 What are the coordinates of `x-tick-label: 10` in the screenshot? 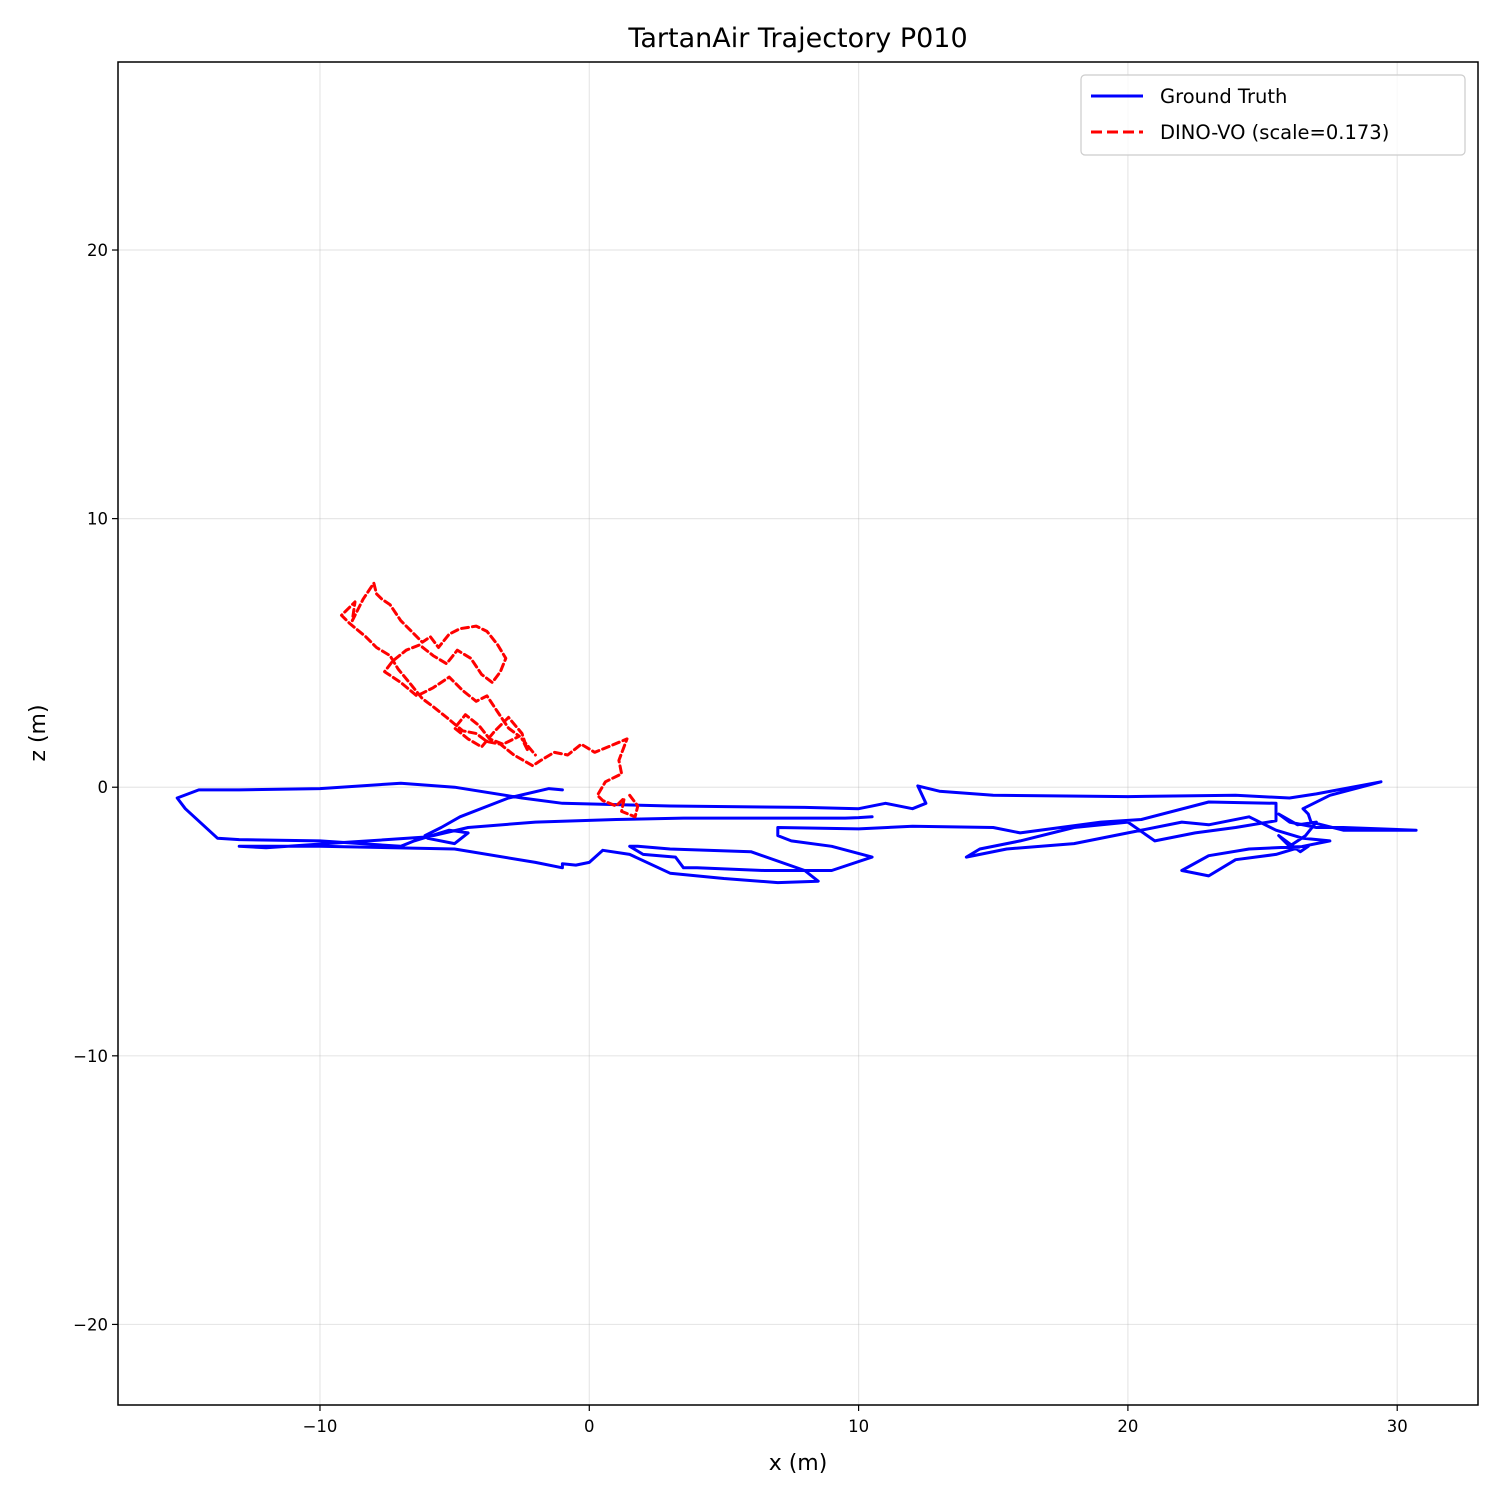 It's located at (858, 1426).